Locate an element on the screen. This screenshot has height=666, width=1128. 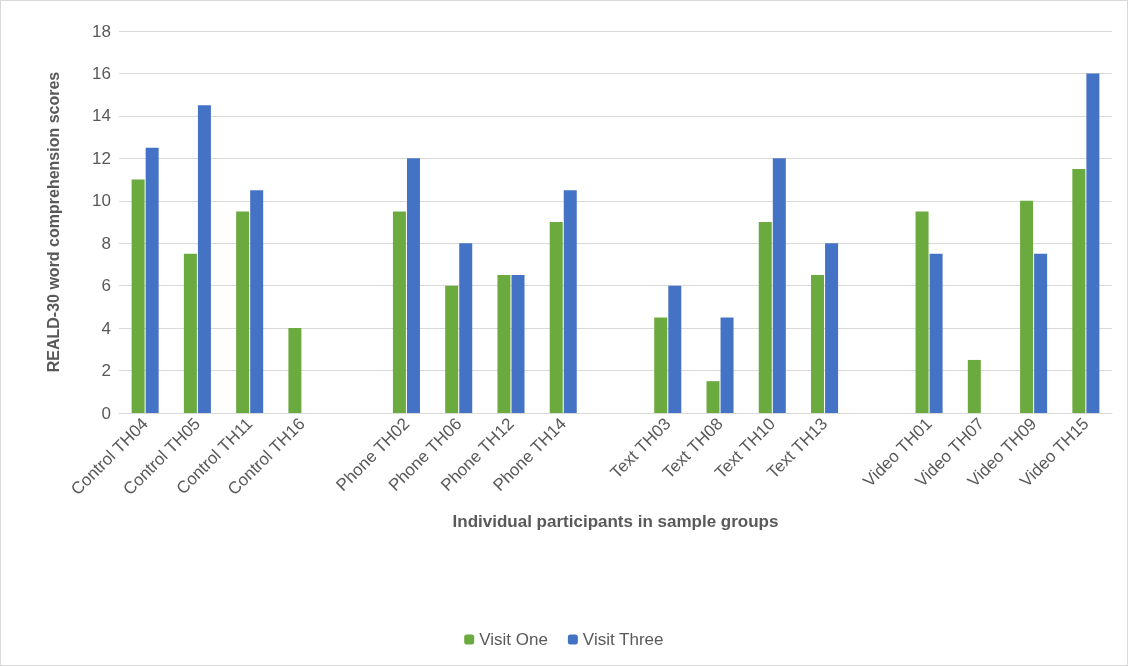
y-tick-label: 4 is located at coordinates (106, 328).